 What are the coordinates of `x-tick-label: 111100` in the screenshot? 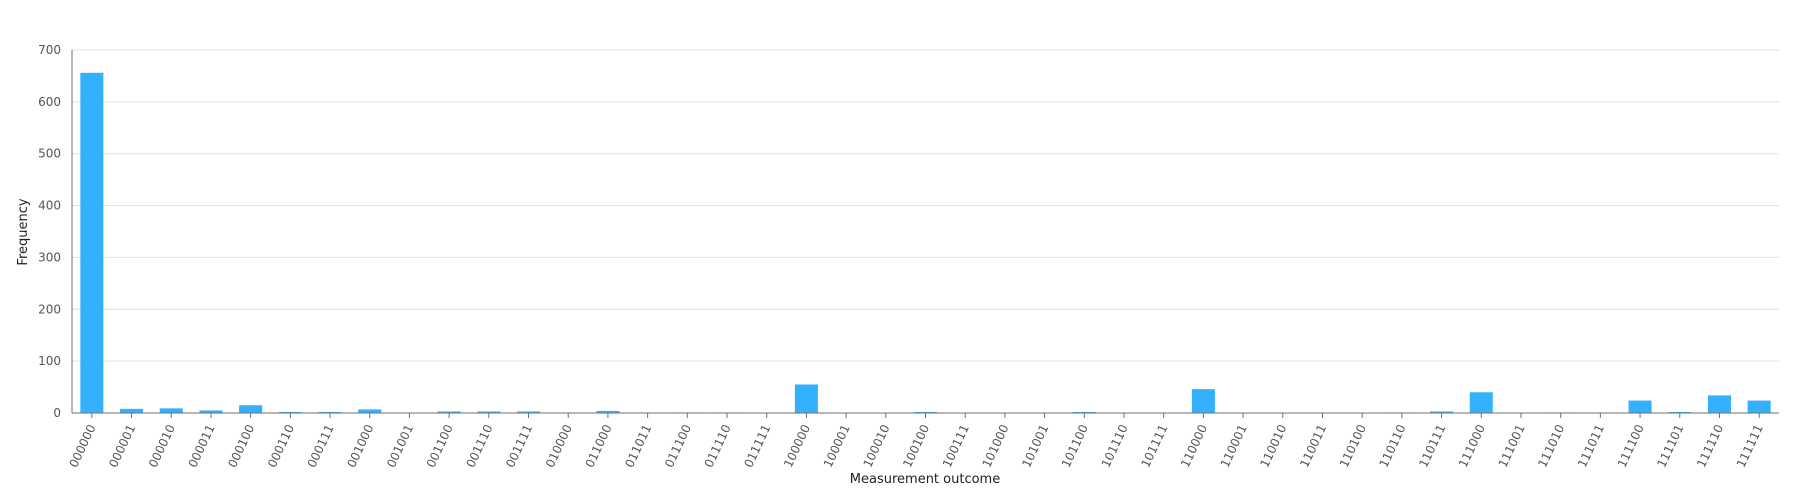 It's located at (1631, 445).